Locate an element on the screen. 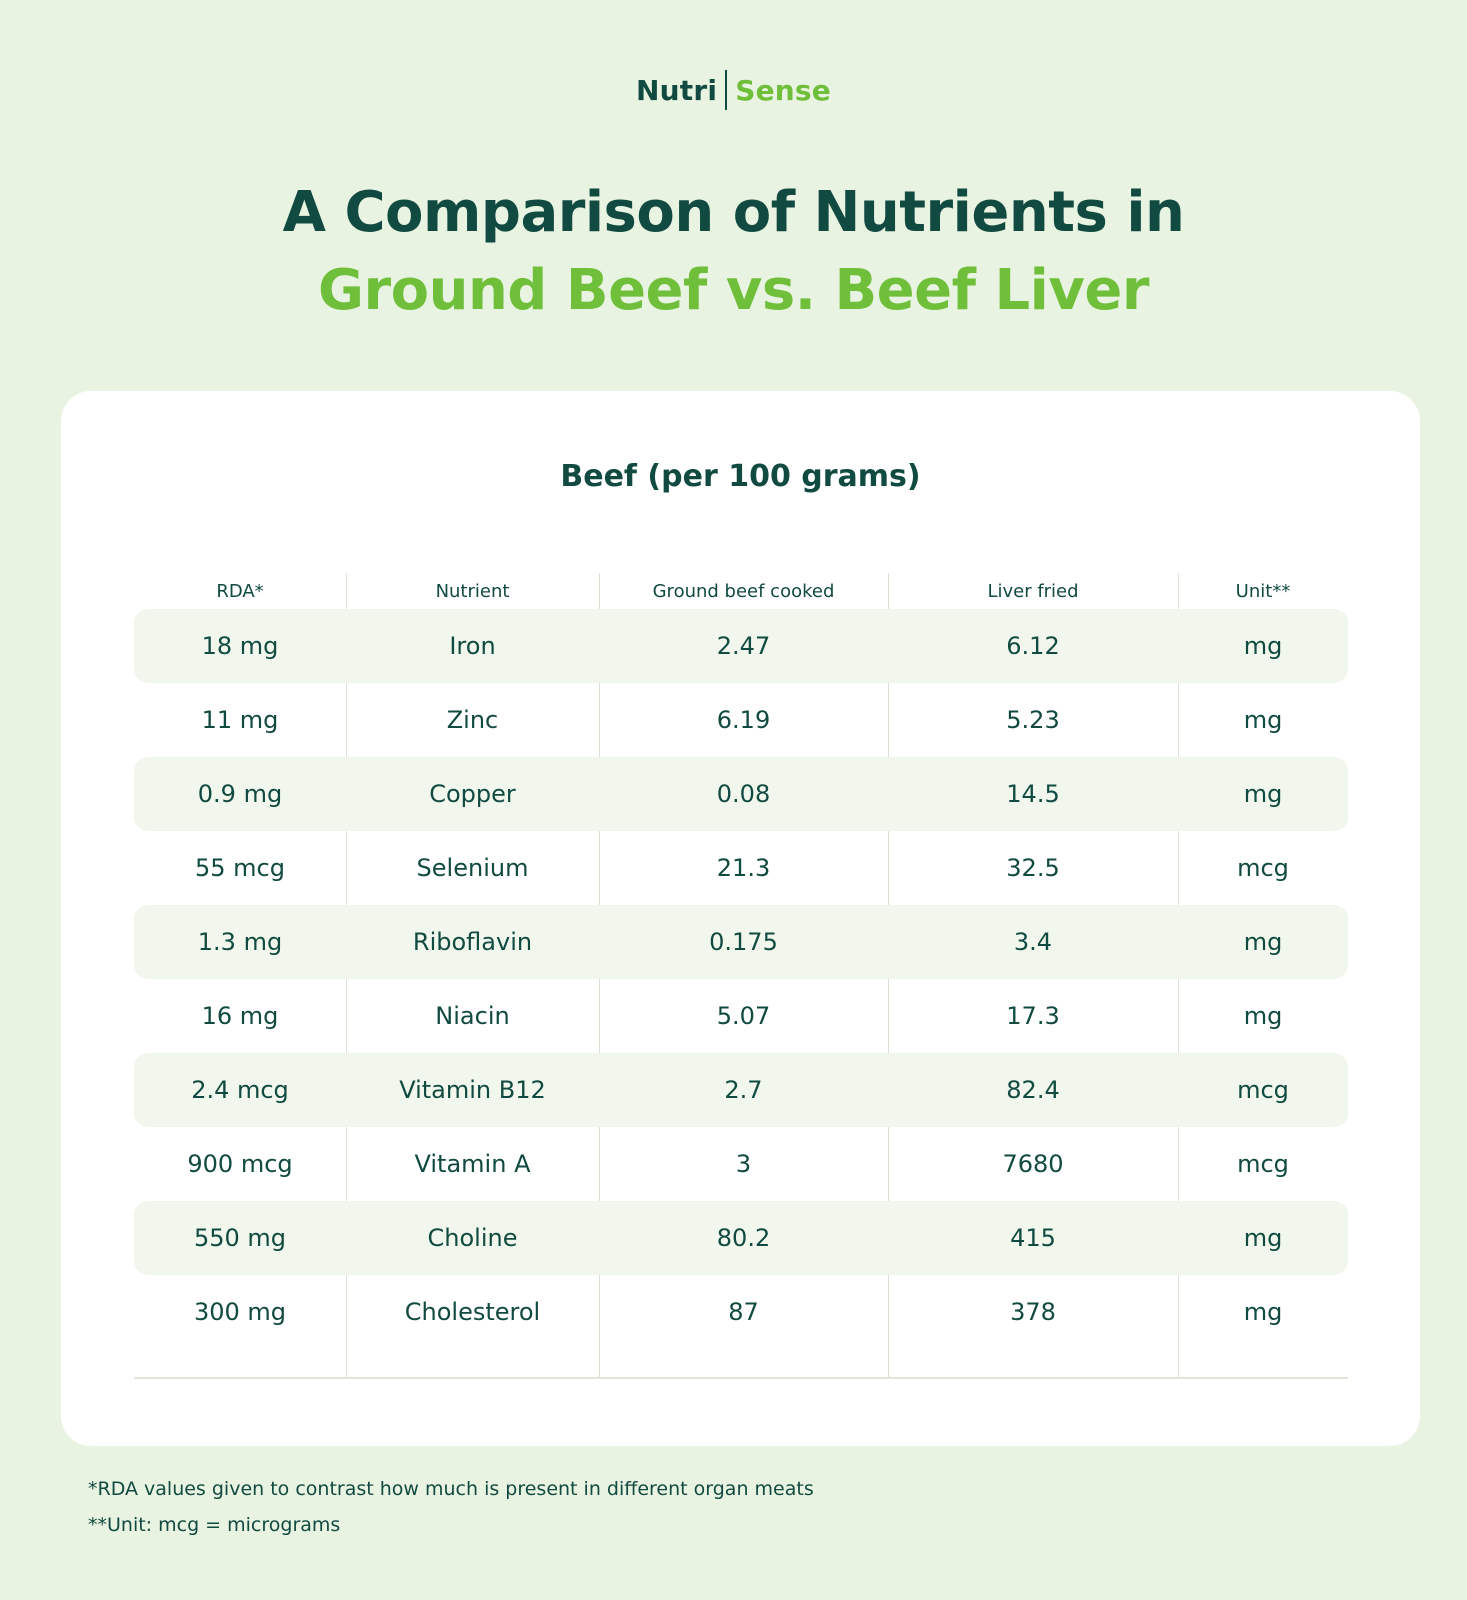 Image resolution: width=1467 pixels, height=1600 pixels. cell-ground-beef: 80.2 is located at coordinates (743, 1238).